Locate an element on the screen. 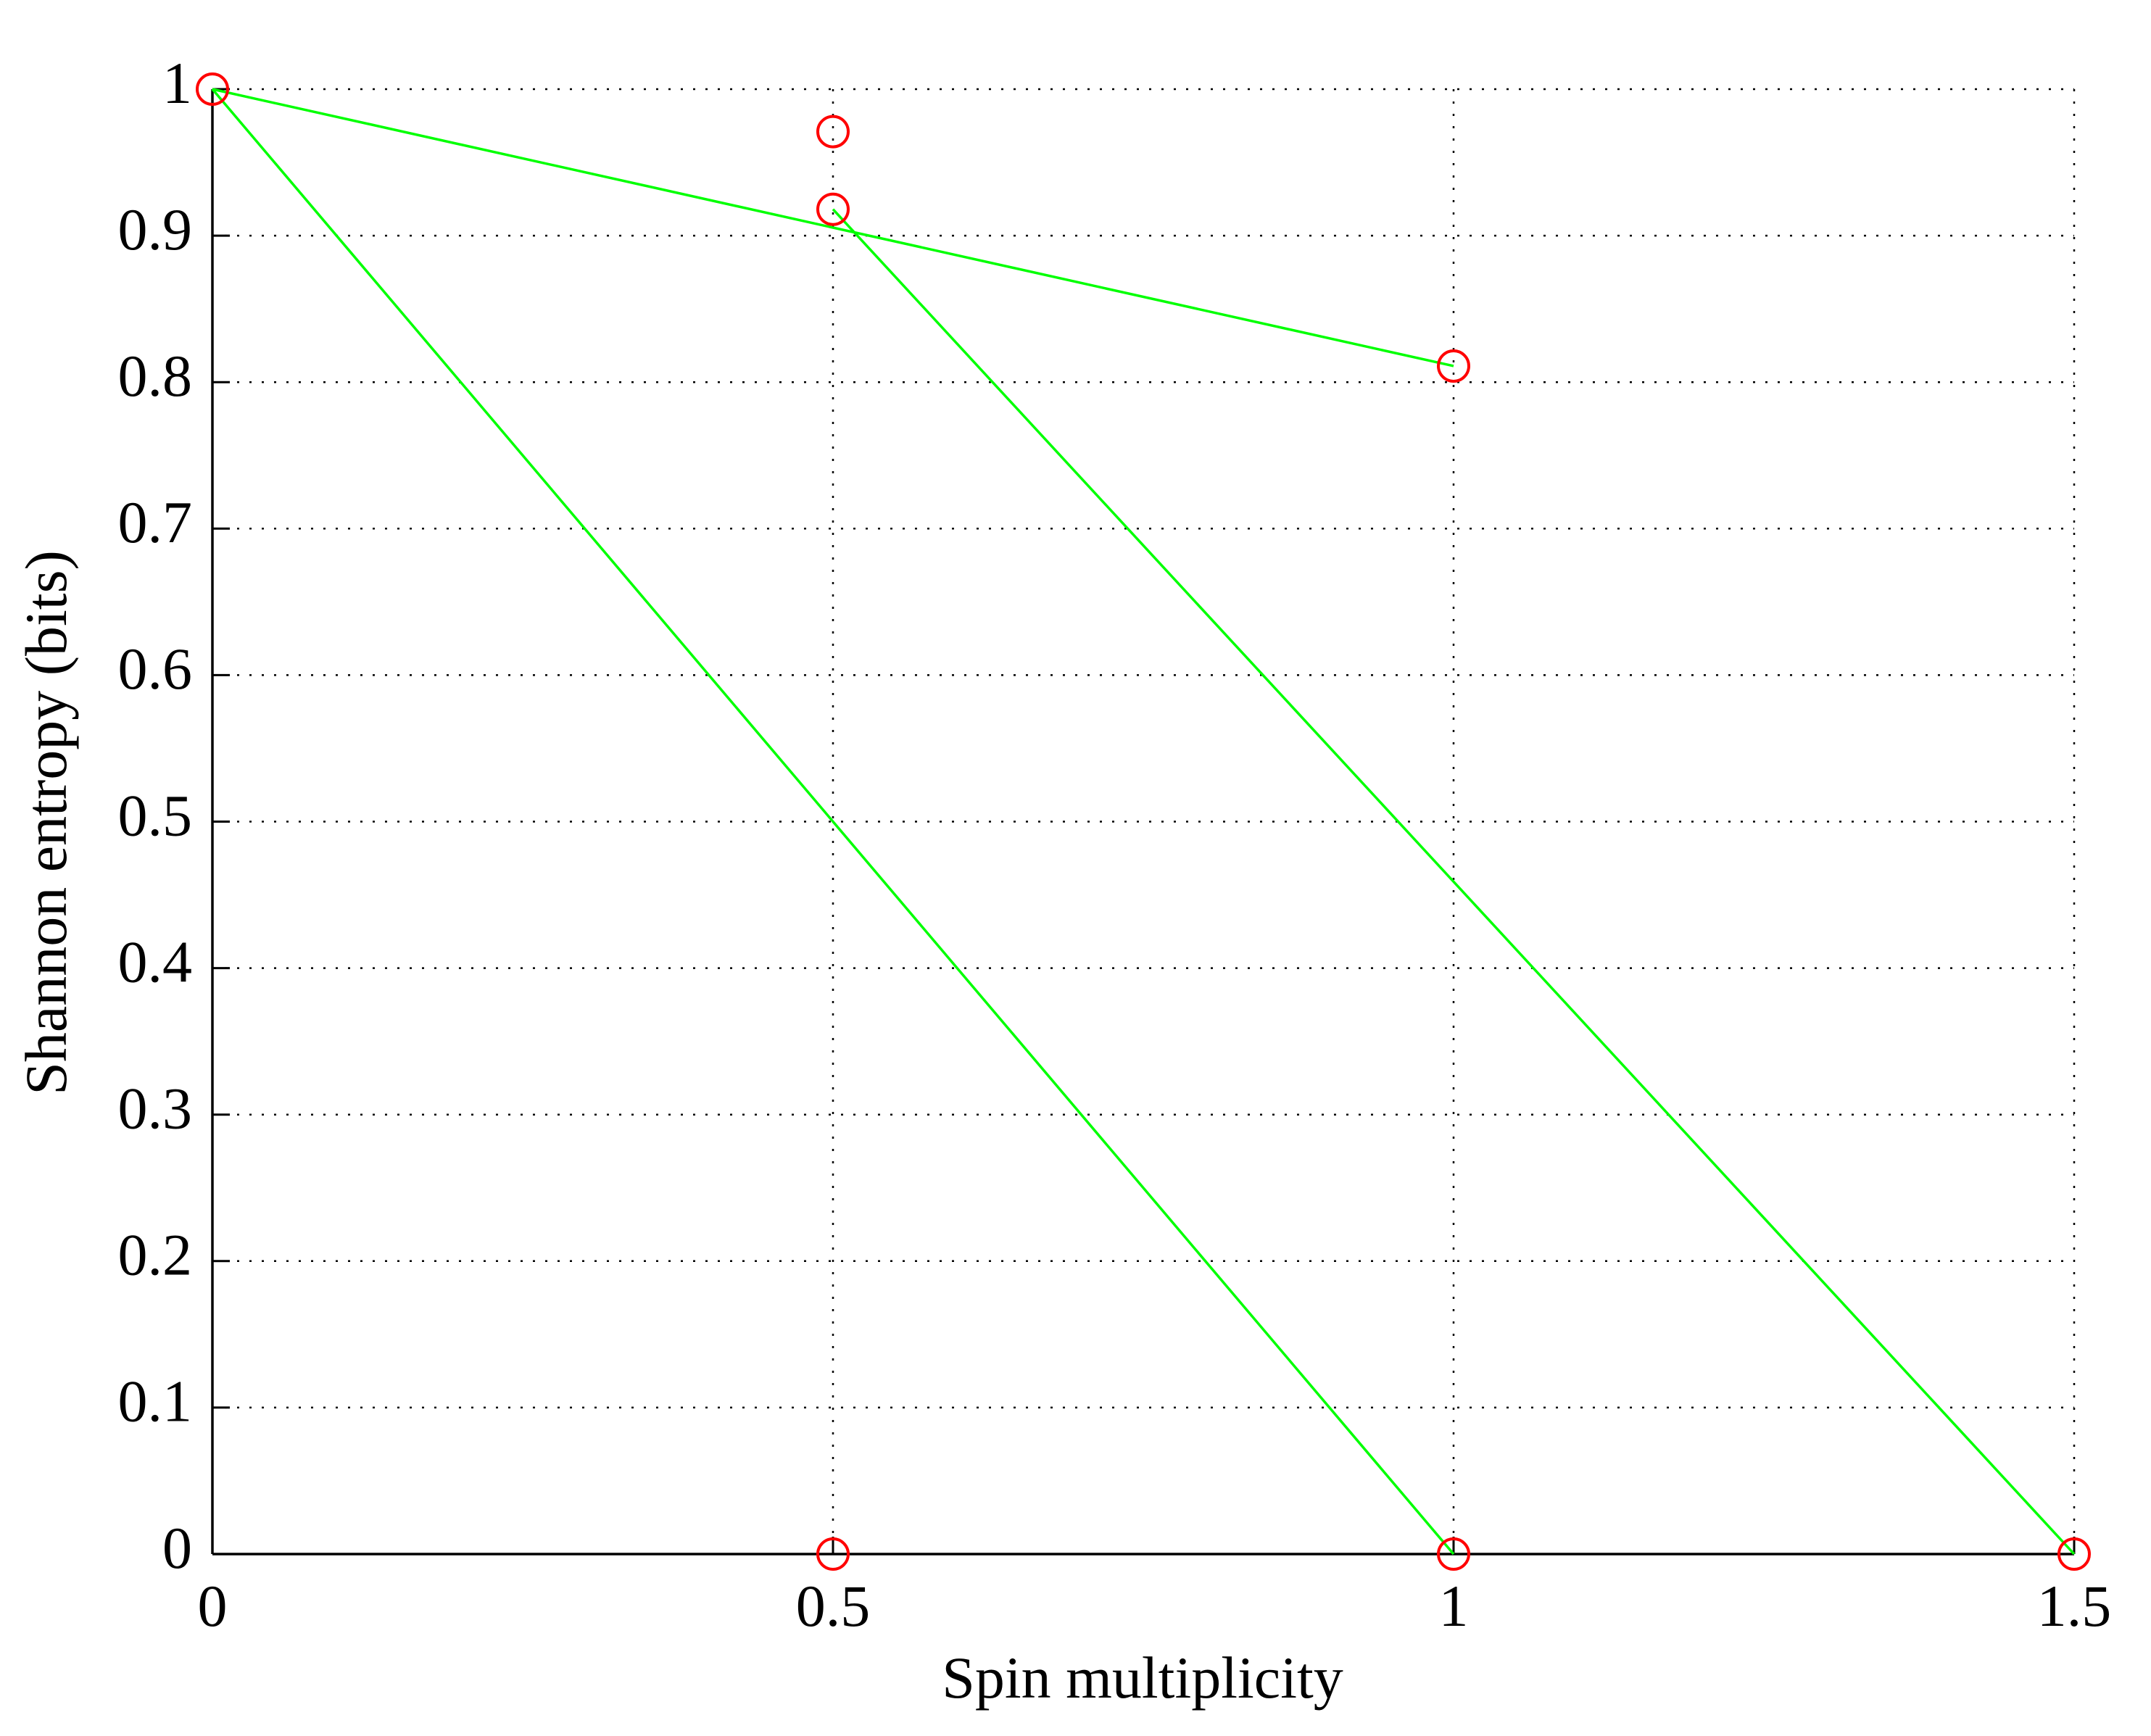 The image size is (2151, 1736). x-tick-label: 0.5 is located at coordinates (834, 1606).